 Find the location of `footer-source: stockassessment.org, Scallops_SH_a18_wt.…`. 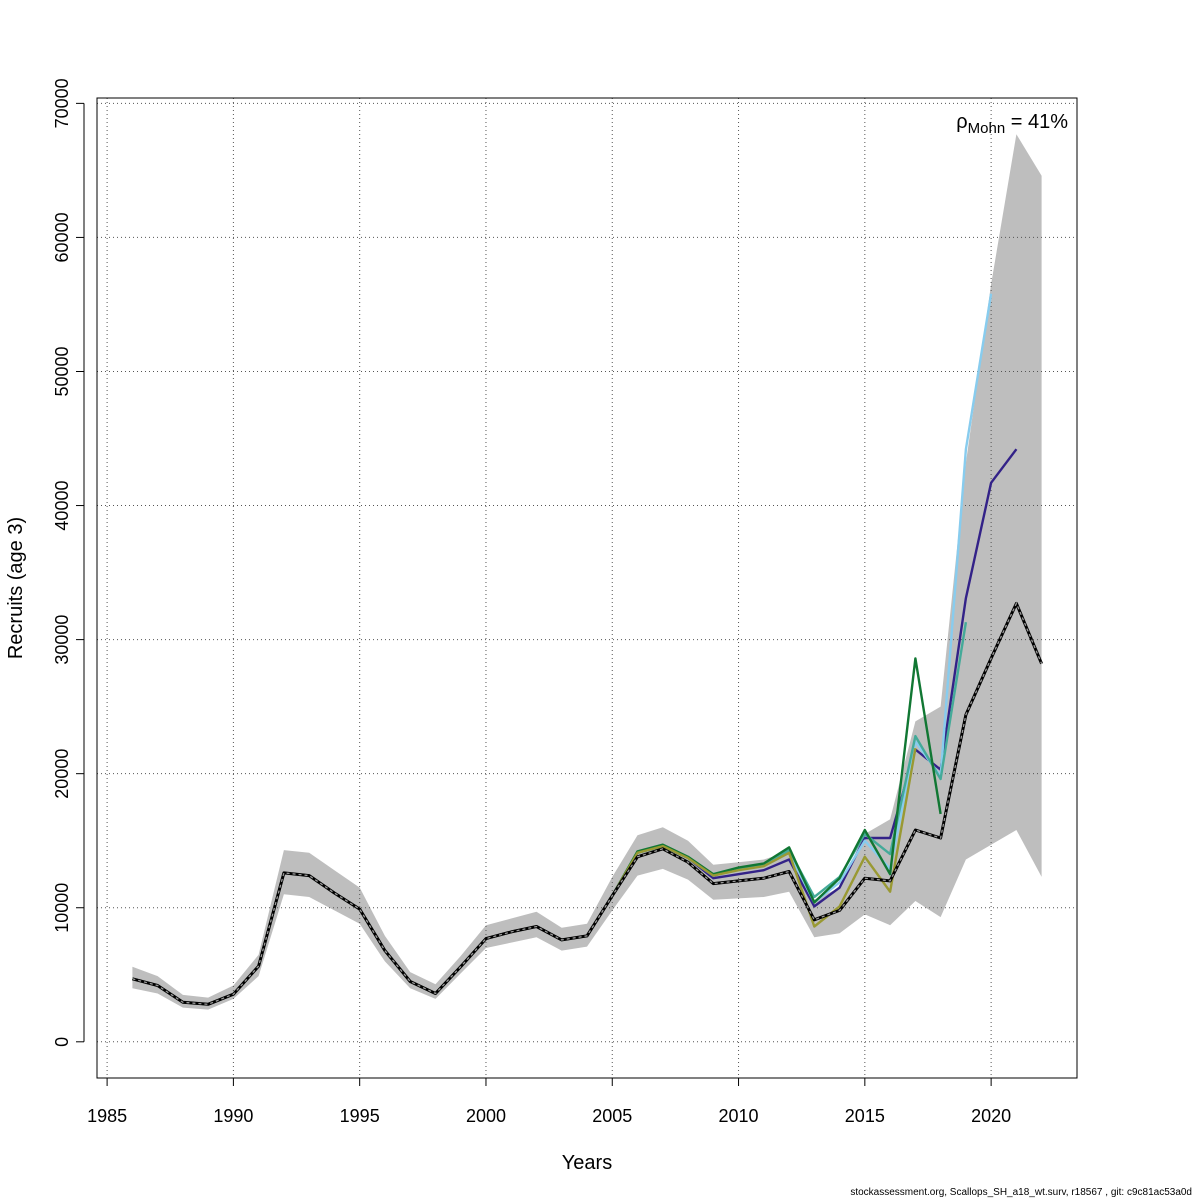

footer-source: stockassessment.org, Scallops_SH_a18_wt.… is located at coordinates (1021, 1192).